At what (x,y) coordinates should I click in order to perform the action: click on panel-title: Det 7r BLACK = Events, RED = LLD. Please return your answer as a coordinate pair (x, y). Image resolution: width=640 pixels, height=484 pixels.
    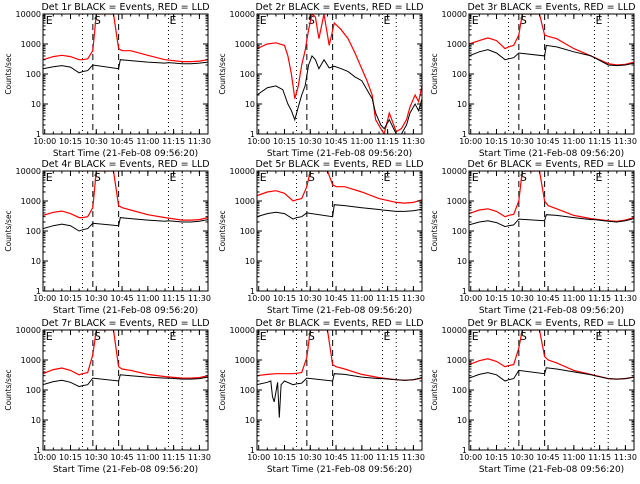
    Looking at the image, I should click on (125, 323).